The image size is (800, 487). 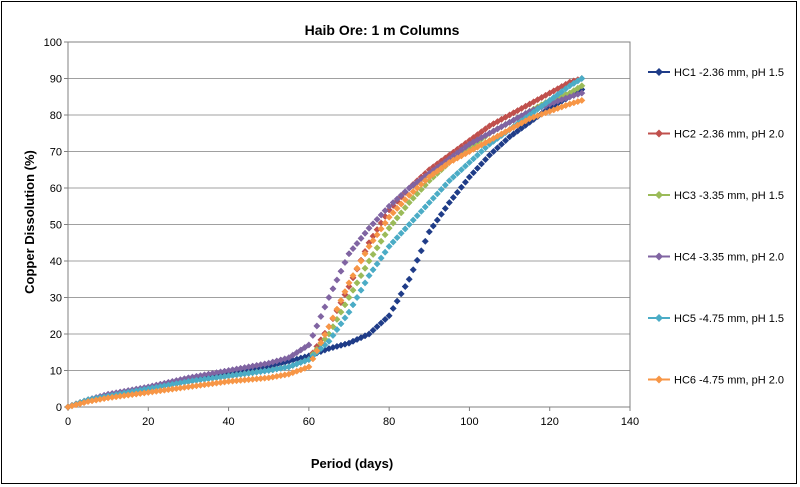 I want to click on y-tick-label: 50, so click(x=56, y=226).